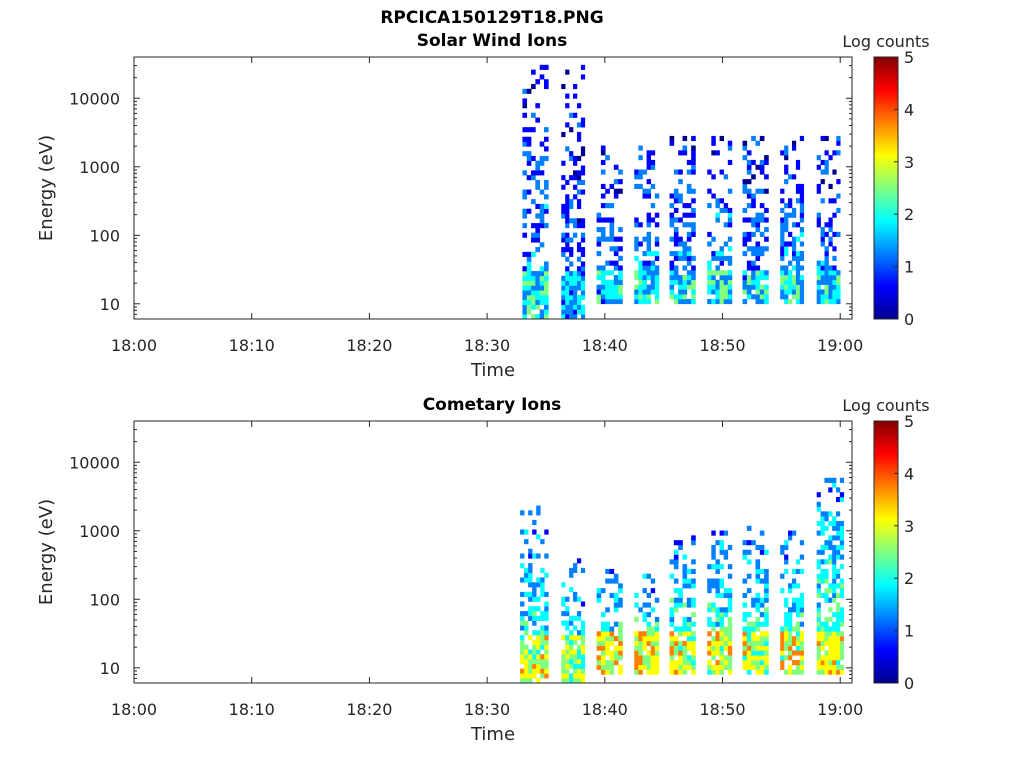 This screenshot has width=1024, height=768. Describe the element at coordinates (252, 345) in the screenshot. I see `x-tick-label: 18:10` at that location.